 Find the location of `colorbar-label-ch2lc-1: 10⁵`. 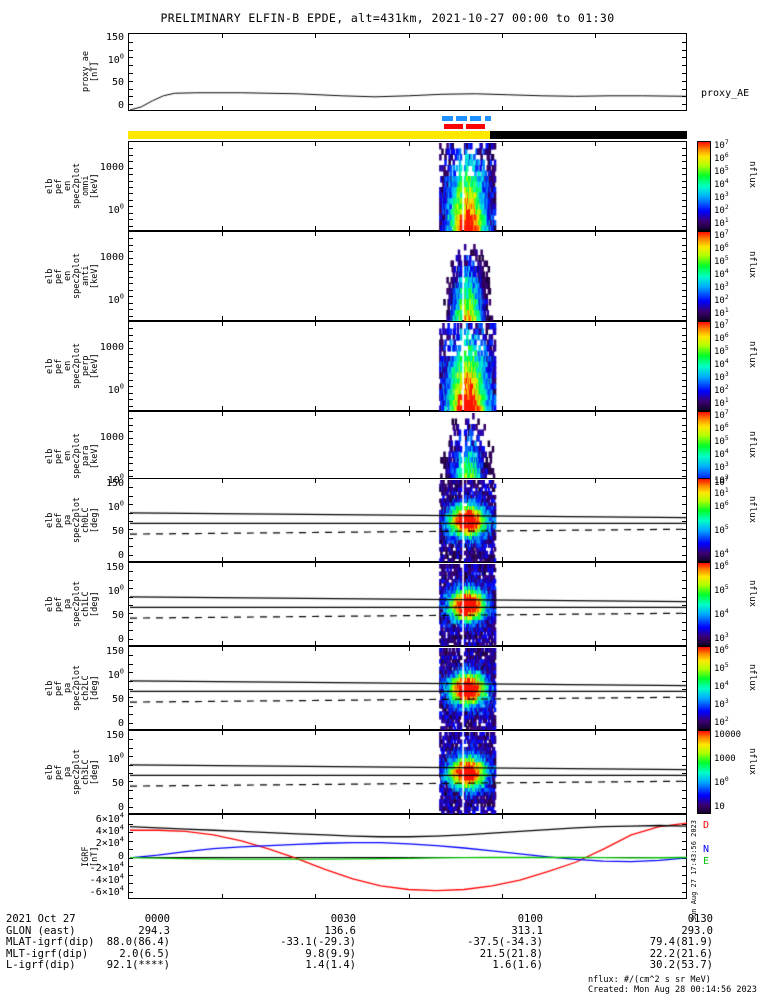

colorbar-label-ch2lc-1: 10⁵ is located at coordinates (721, 668).